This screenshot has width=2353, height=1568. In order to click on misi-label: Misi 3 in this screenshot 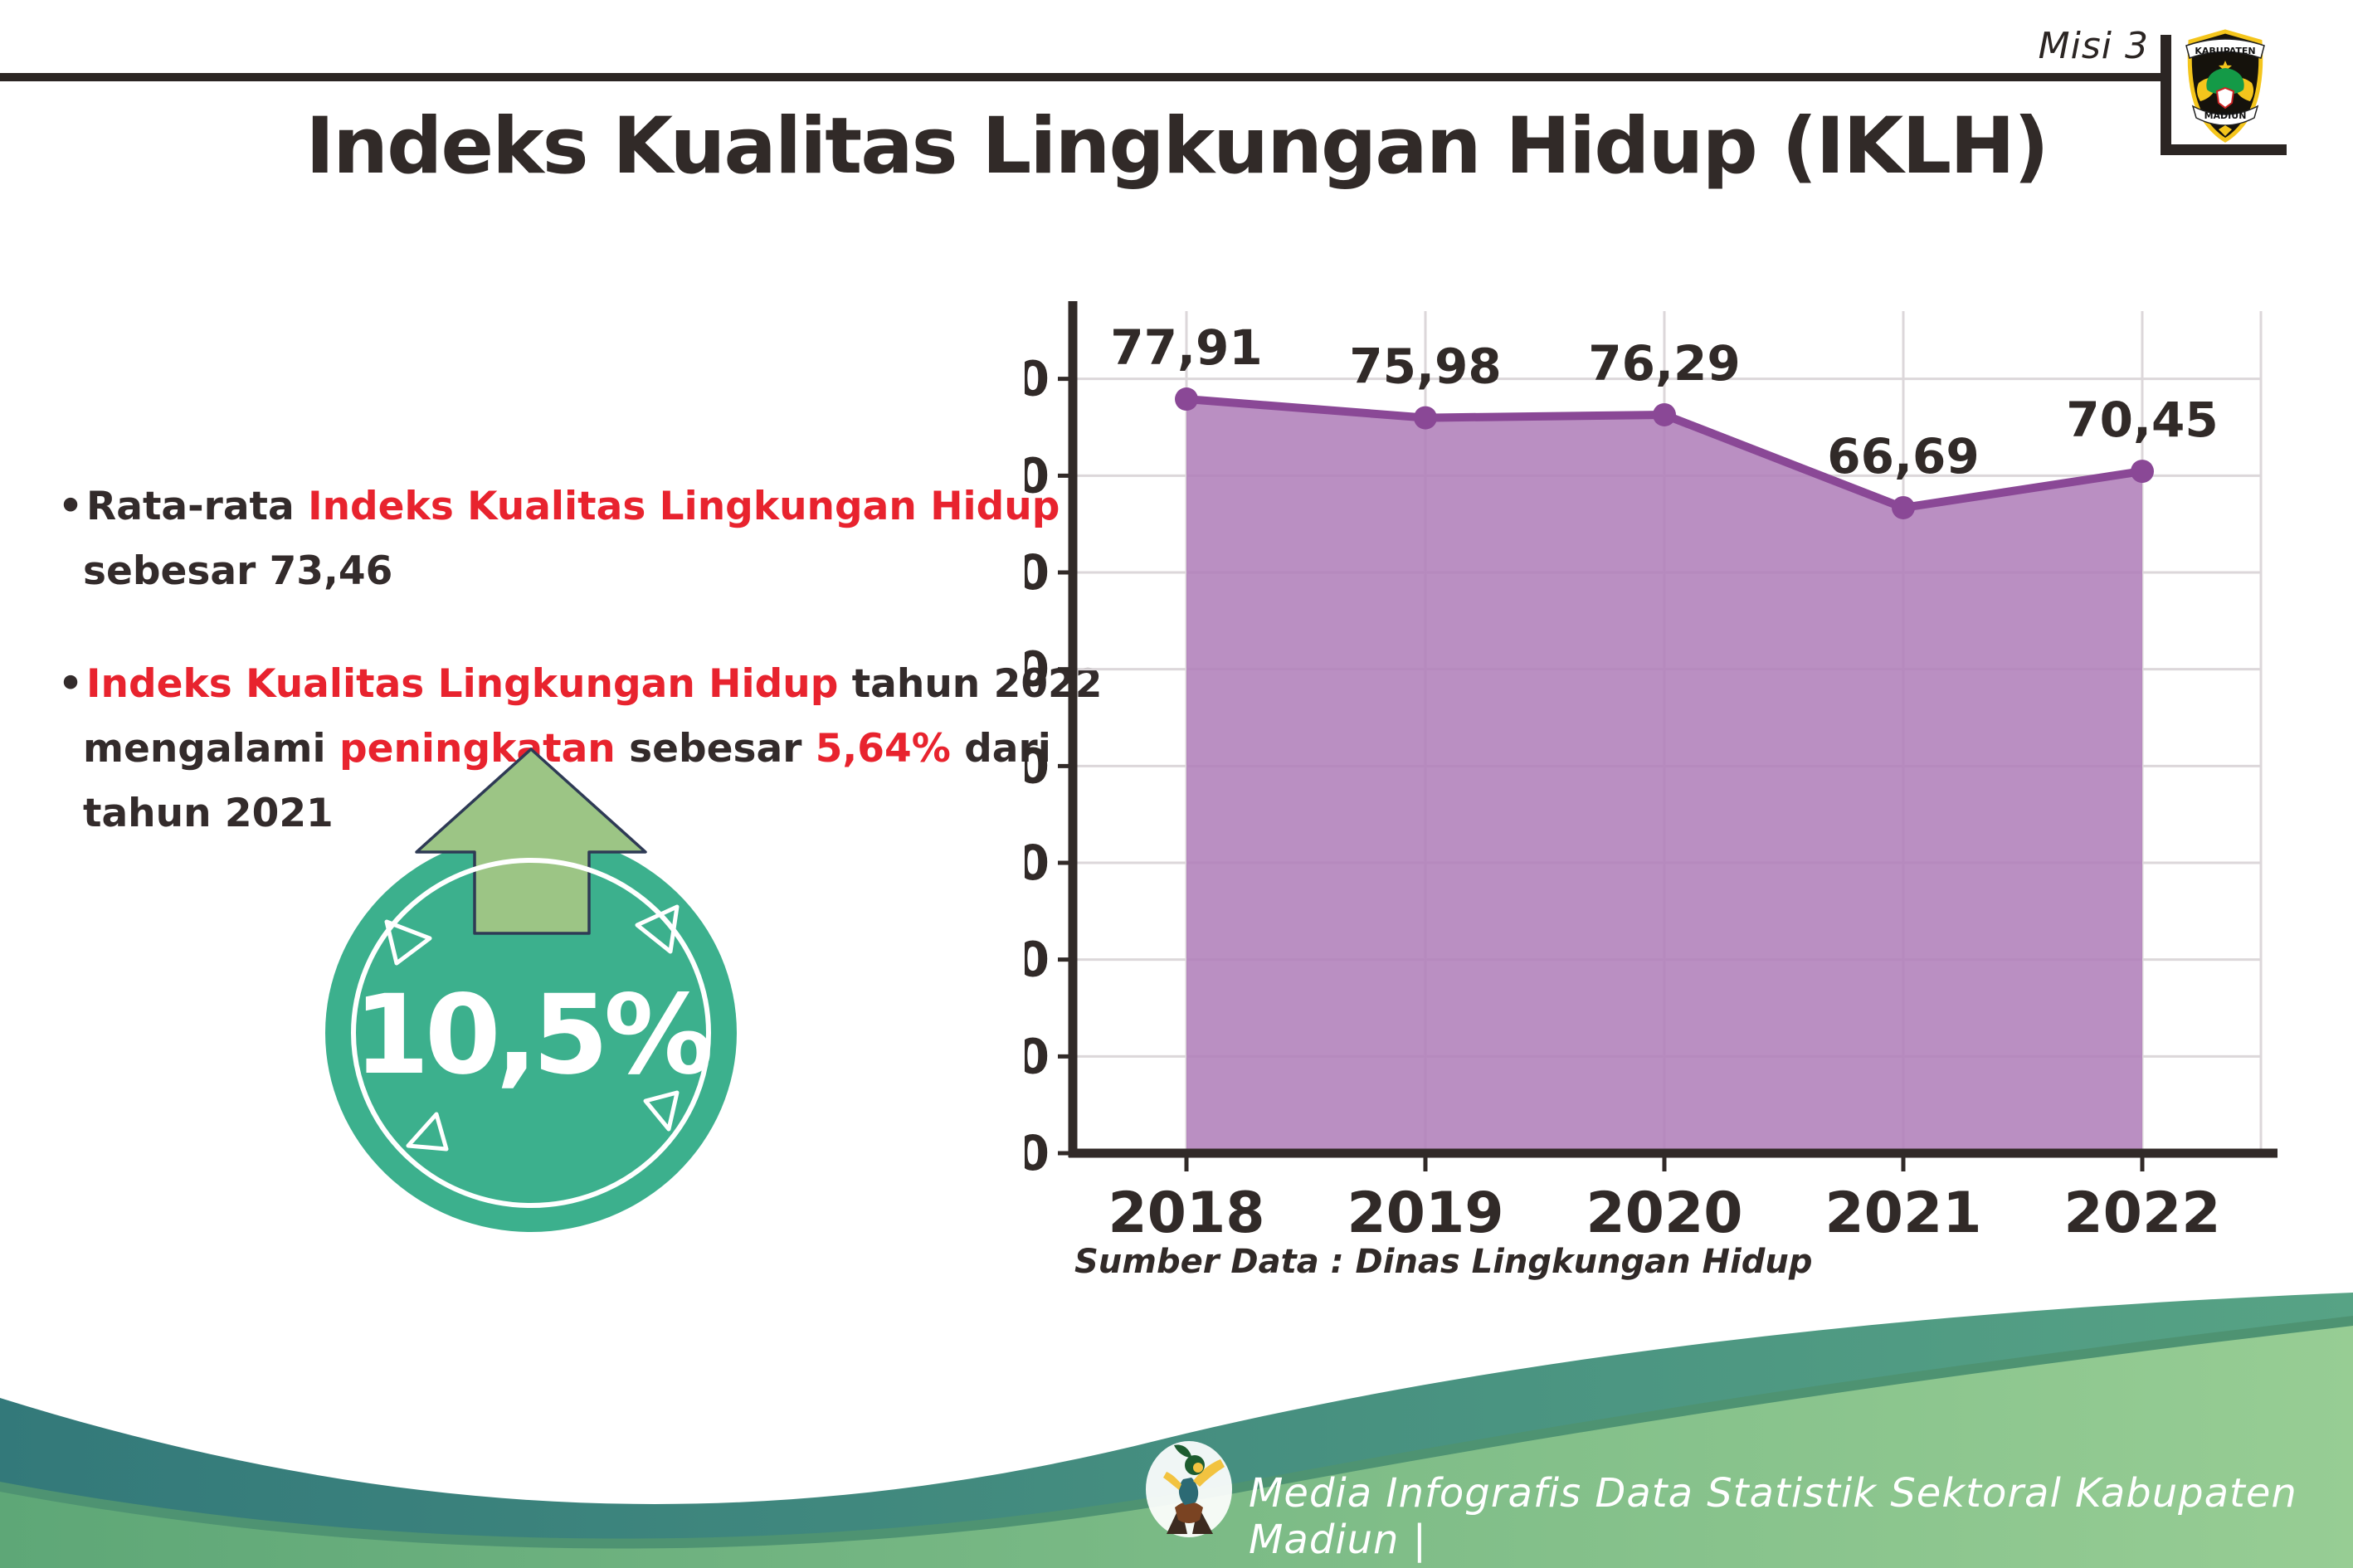, I will do `click(2093, 46)`.